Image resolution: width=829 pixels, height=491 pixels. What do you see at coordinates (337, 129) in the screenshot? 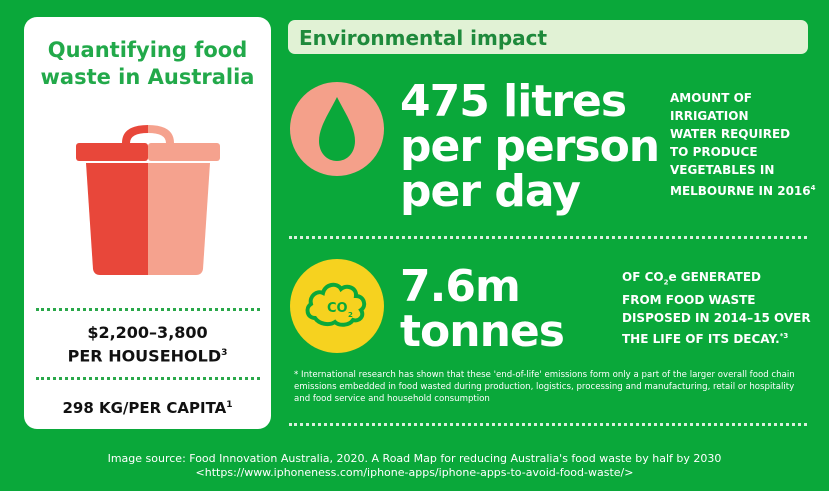
I see `water-drop-icon` at bounding box center [337, 129].